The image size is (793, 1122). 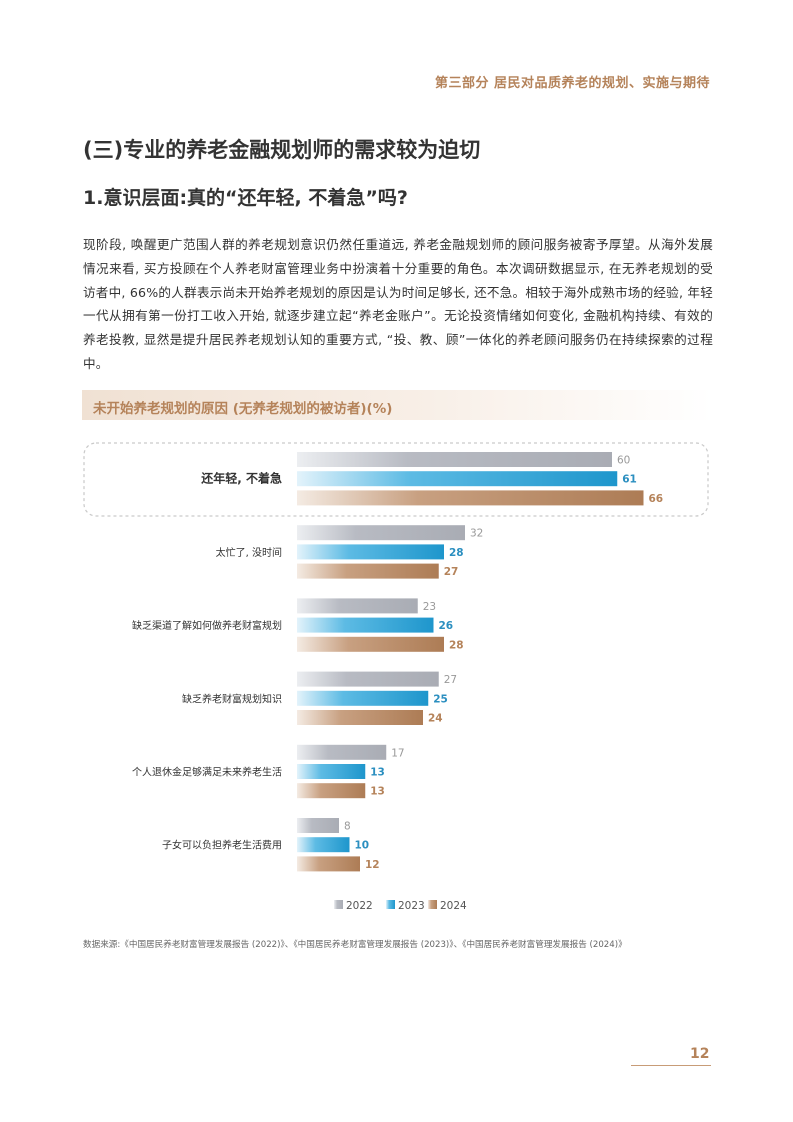 I want to click on page-number: 12, so click(x=700, y=1054).